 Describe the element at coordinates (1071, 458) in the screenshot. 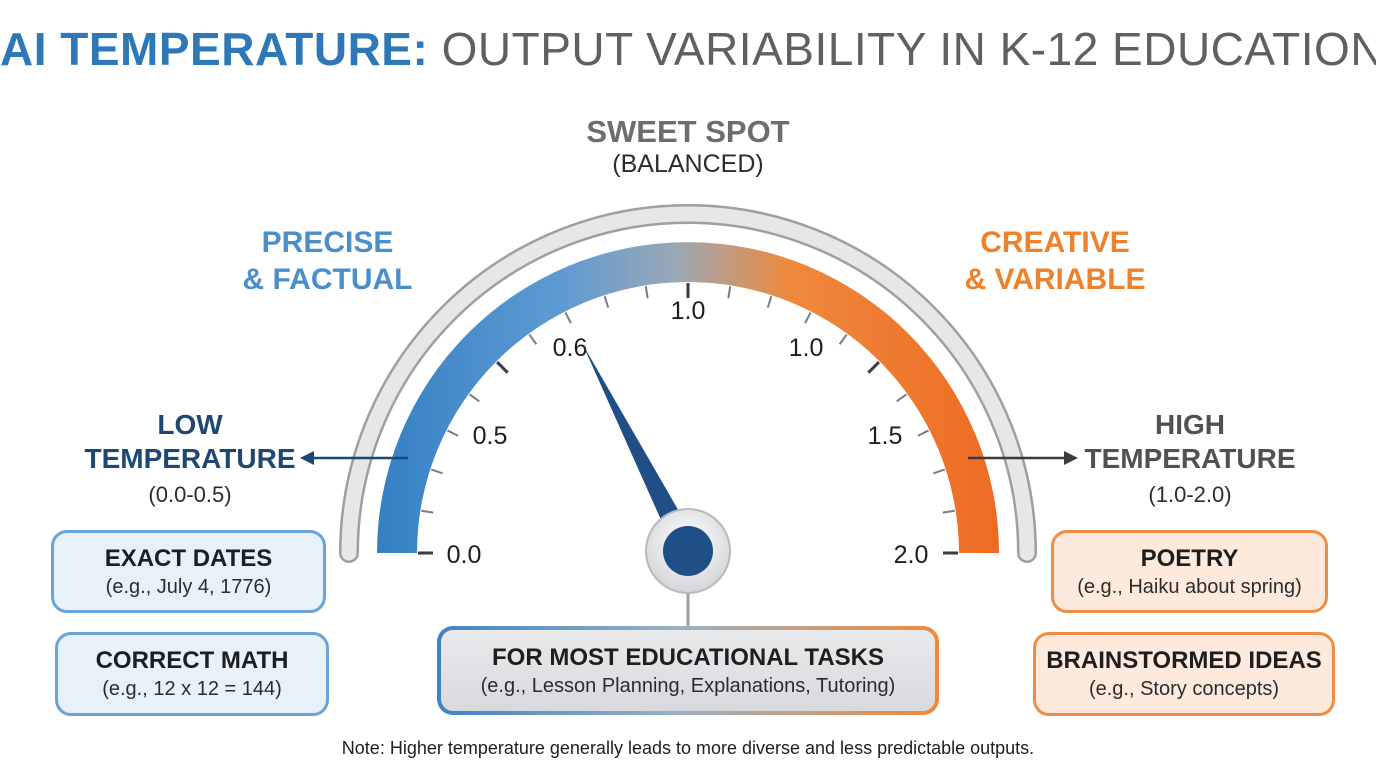

I see `high-arrow-head` at that location.